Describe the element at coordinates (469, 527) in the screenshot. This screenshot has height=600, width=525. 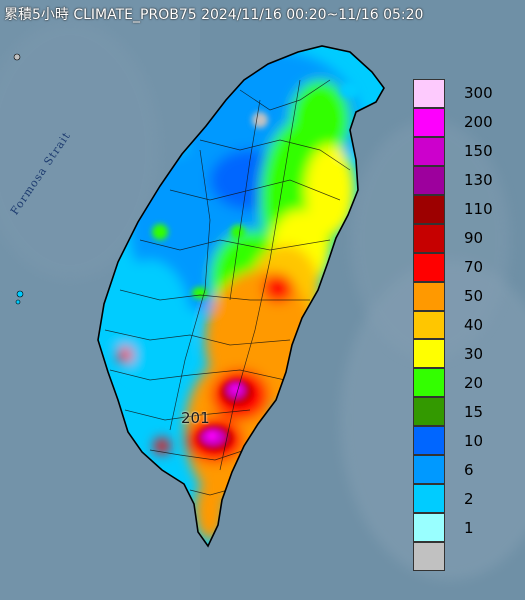
I see `legend-label: 1` at that location.